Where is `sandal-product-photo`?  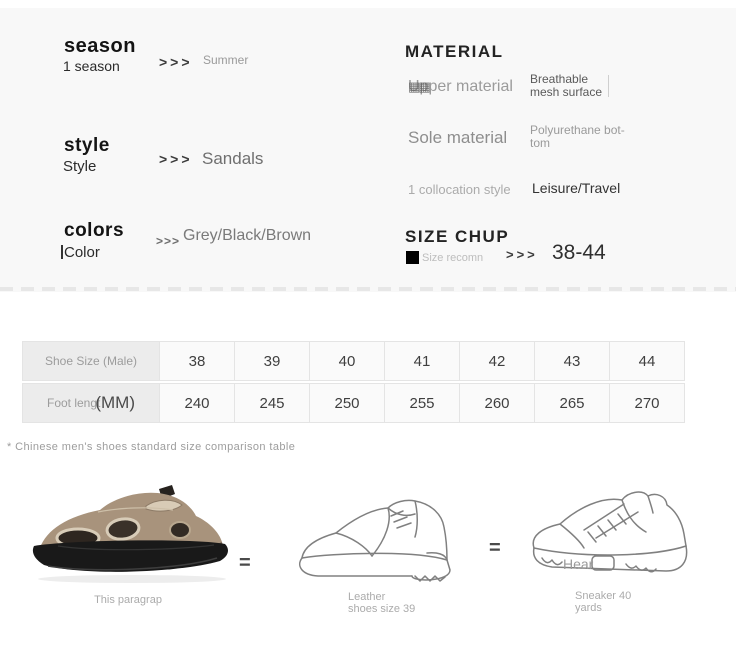 sandal-product-photo is located at coordinates (130, 534).